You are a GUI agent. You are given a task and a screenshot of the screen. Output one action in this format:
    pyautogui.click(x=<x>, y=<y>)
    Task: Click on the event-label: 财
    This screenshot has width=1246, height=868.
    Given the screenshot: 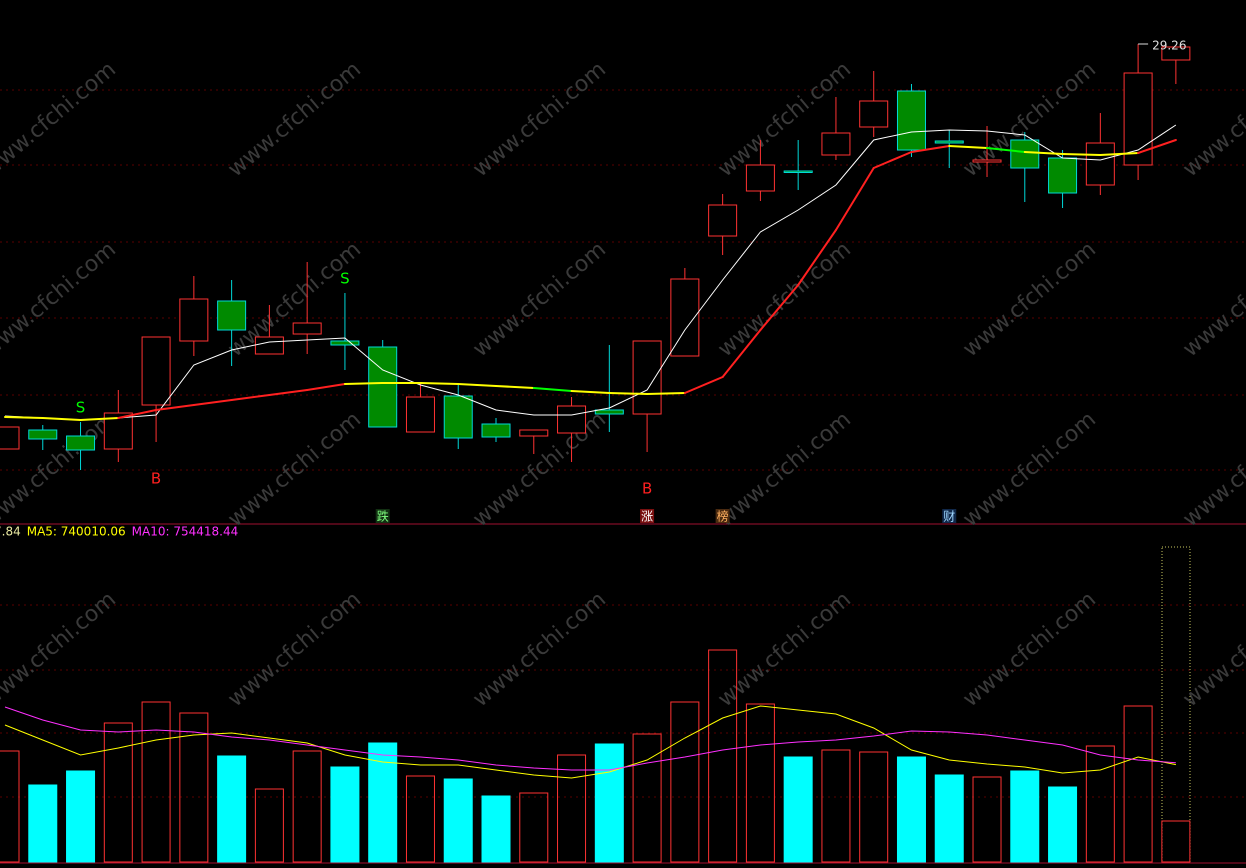 What is the action you would take?
    pyautogui.click(x=949, y=517)
    